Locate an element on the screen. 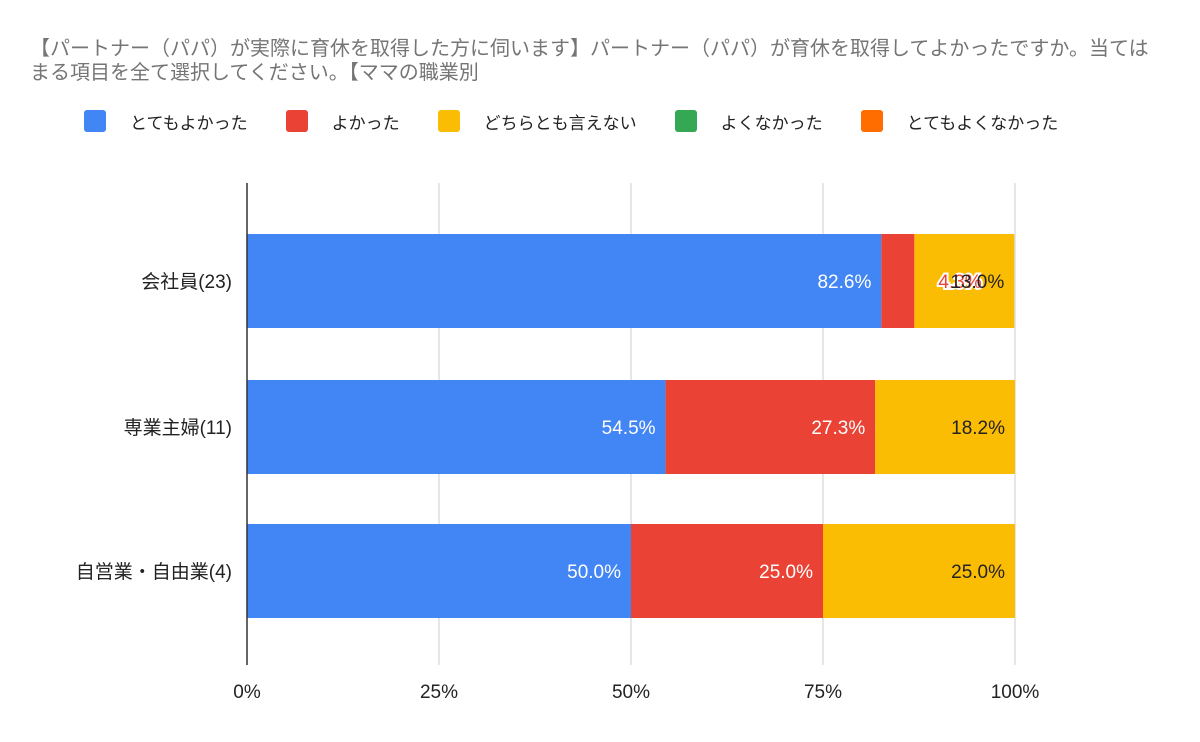 The height and width of the screenshot is (742, 1200). data-label: 13.0% is located at coordinates (977, 282).